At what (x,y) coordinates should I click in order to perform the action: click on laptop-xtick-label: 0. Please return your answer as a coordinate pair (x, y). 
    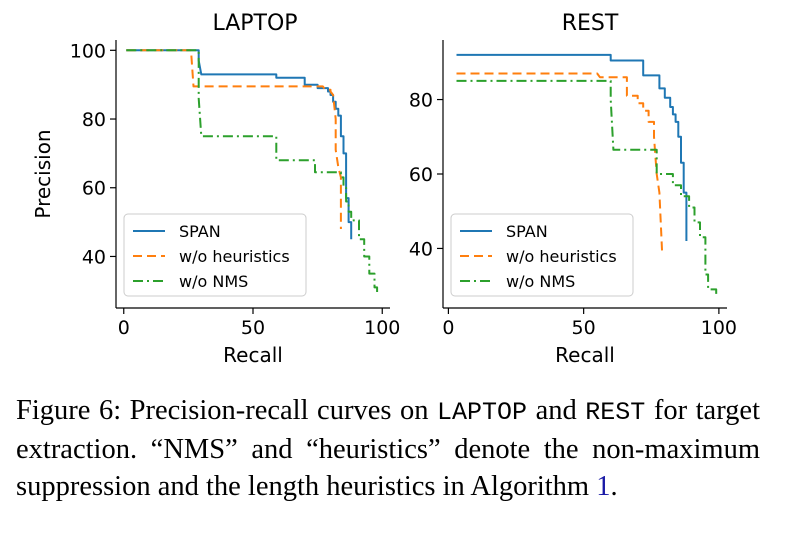
    Looking at the image, I should click on (124, 328).